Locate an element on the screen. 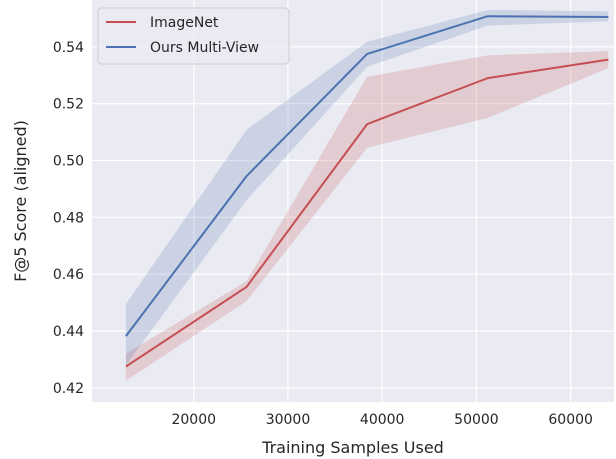 This screenshot has width=616, height=459. x-tick-label: 60000 is located at coordinates (570, 420).